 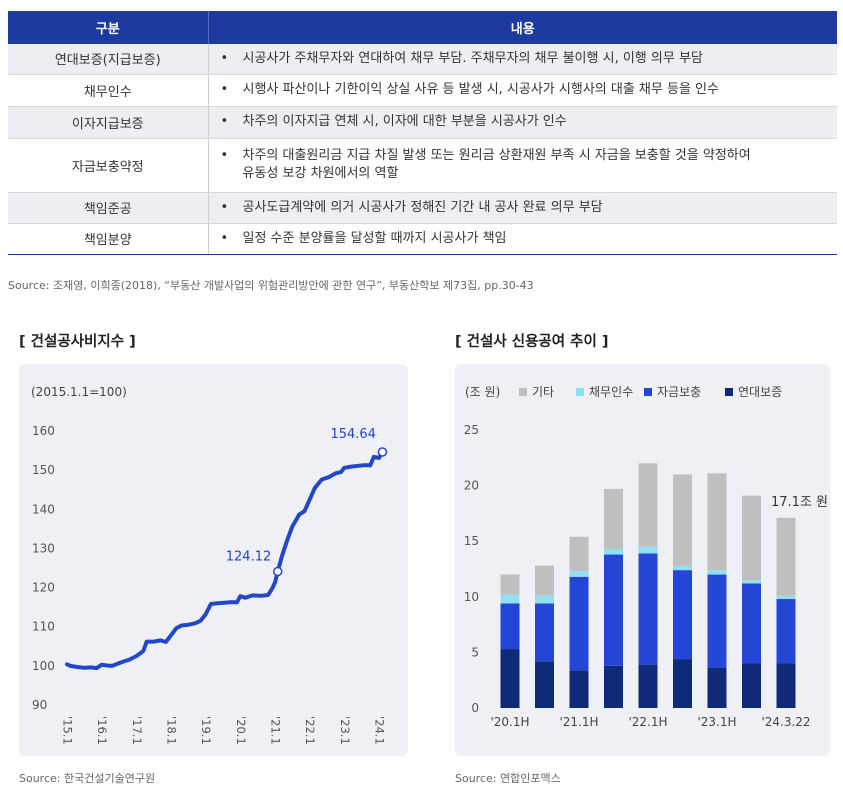 I want to click on y-tick-label: 20, so click(x=471, y=486).